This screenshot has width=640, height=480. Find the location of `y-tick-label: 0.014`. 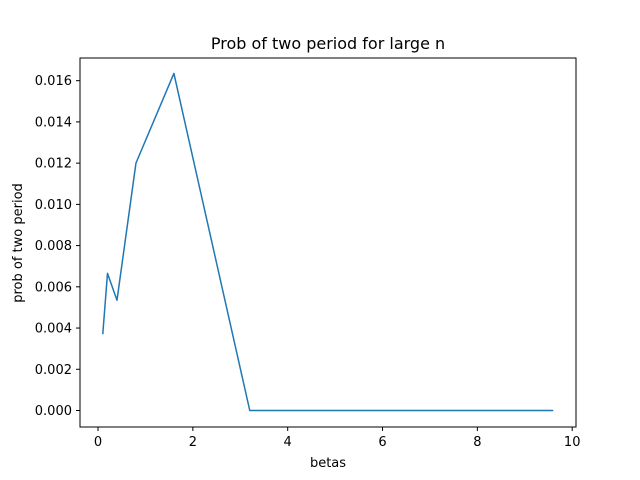

y-tick-label: 0.014 is located at coordinates (53, 122).